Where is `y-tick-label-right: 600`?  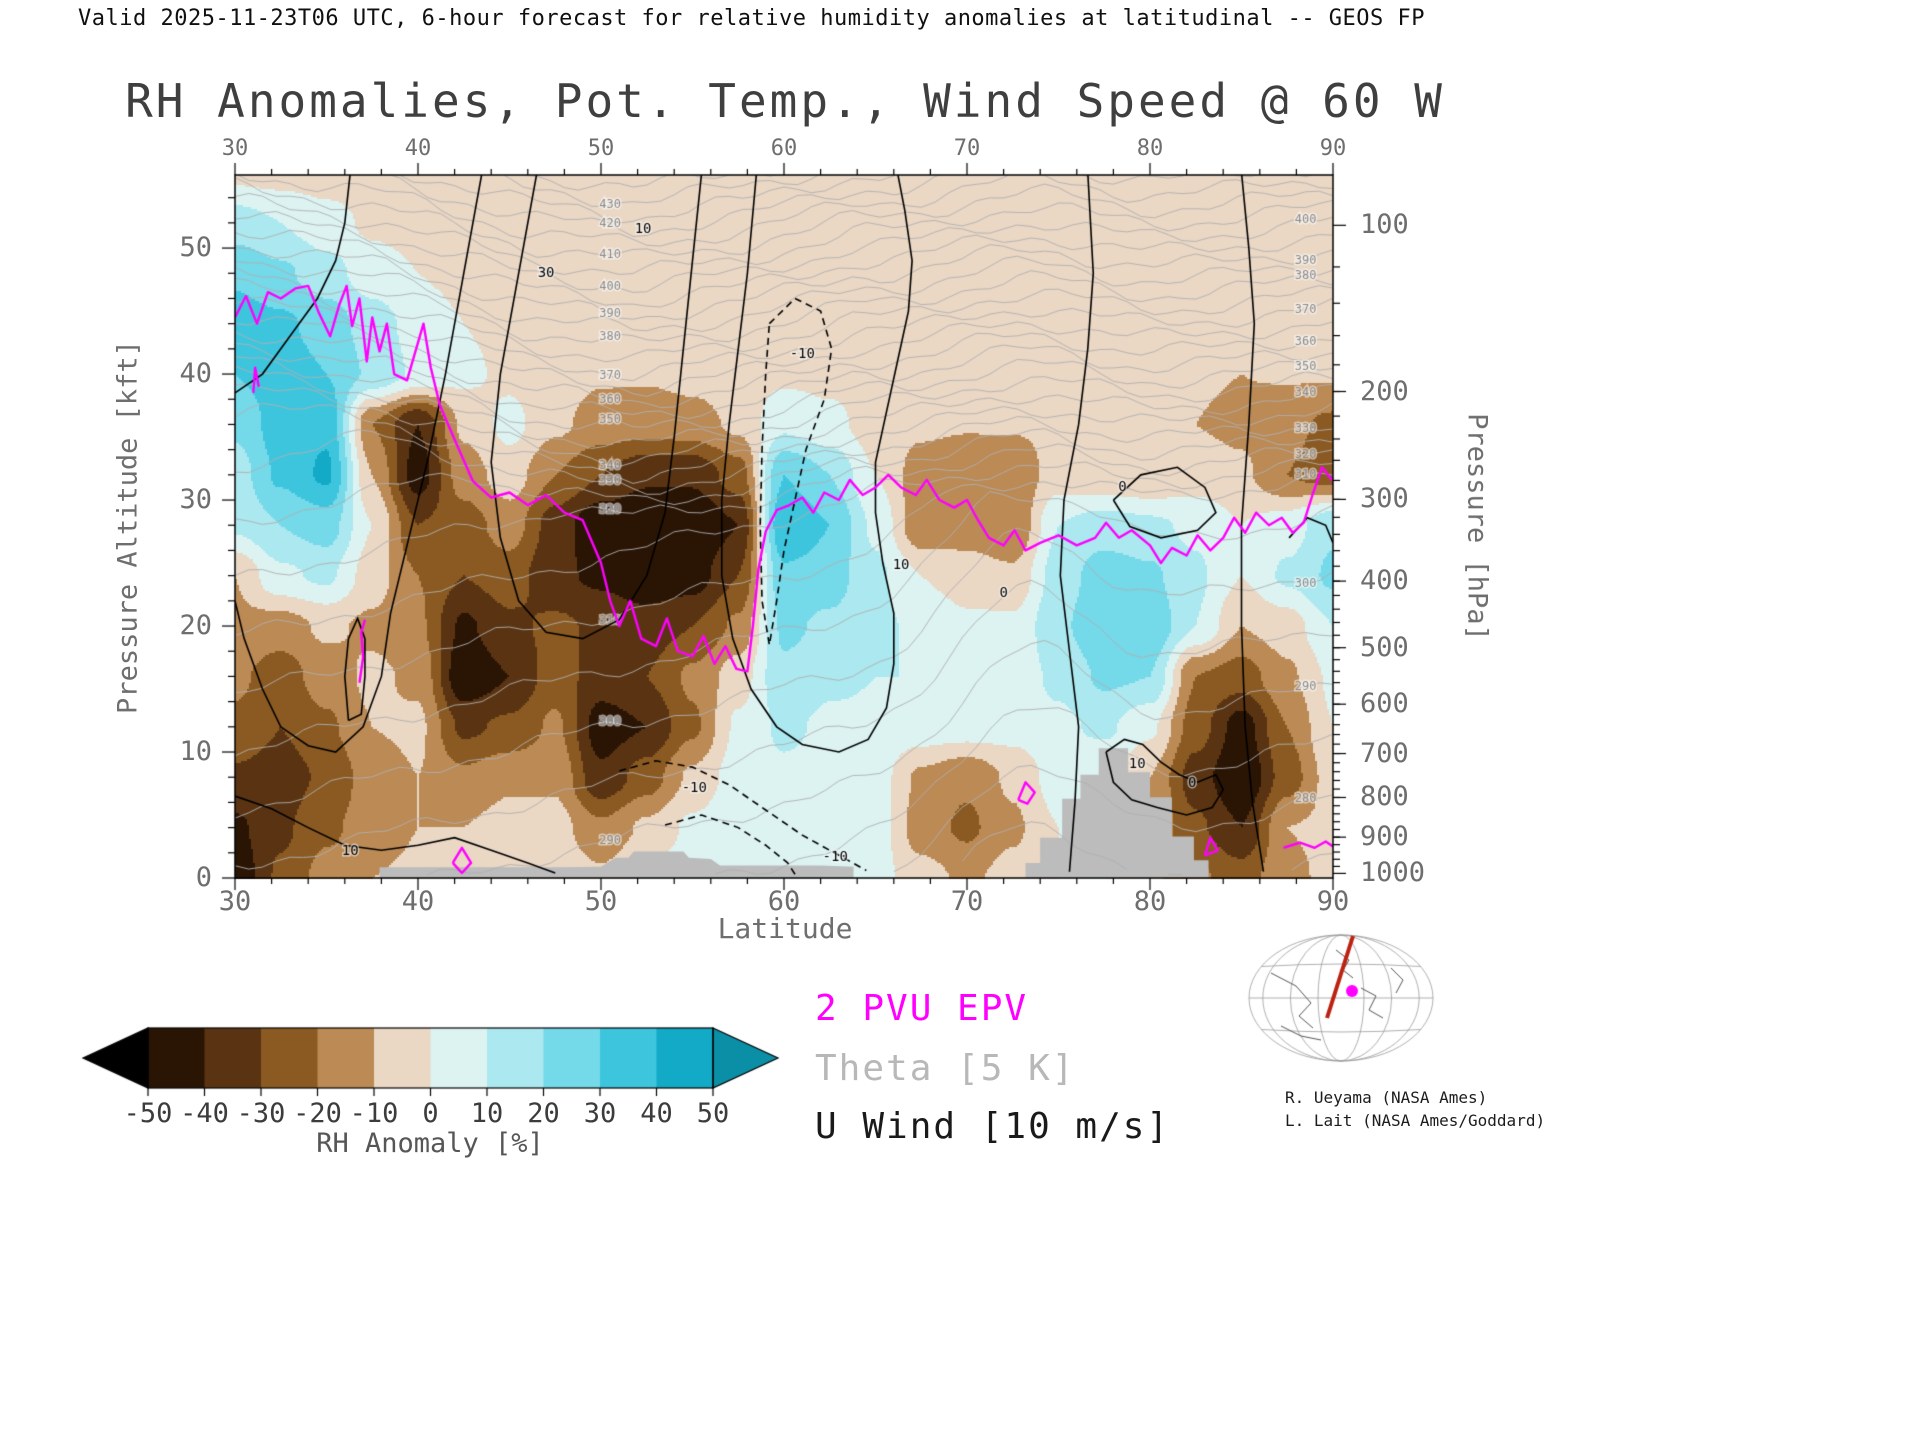
y-tick-label-right: 600 is located at coordinates (1384, 704).